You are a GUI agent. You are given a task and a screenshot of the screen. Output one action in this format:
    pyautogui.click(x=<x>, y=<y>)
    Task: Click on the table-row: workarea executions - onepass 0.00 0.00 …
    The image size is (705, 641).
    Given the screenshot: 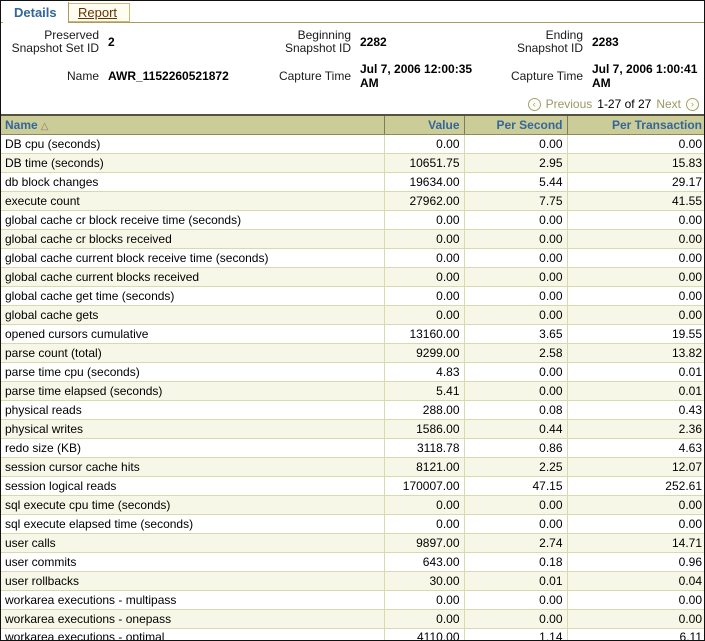 What is the action you would take?
    pyautogui.click(x=352, y=619)
    